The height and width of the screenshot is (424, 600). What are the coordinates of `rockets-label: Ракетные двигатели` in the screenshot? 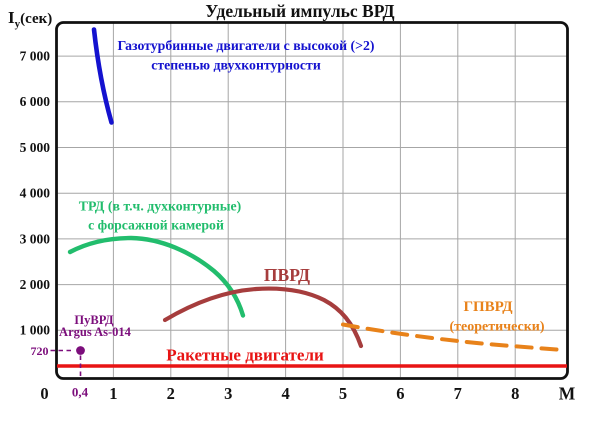 It's located at (245, 355).